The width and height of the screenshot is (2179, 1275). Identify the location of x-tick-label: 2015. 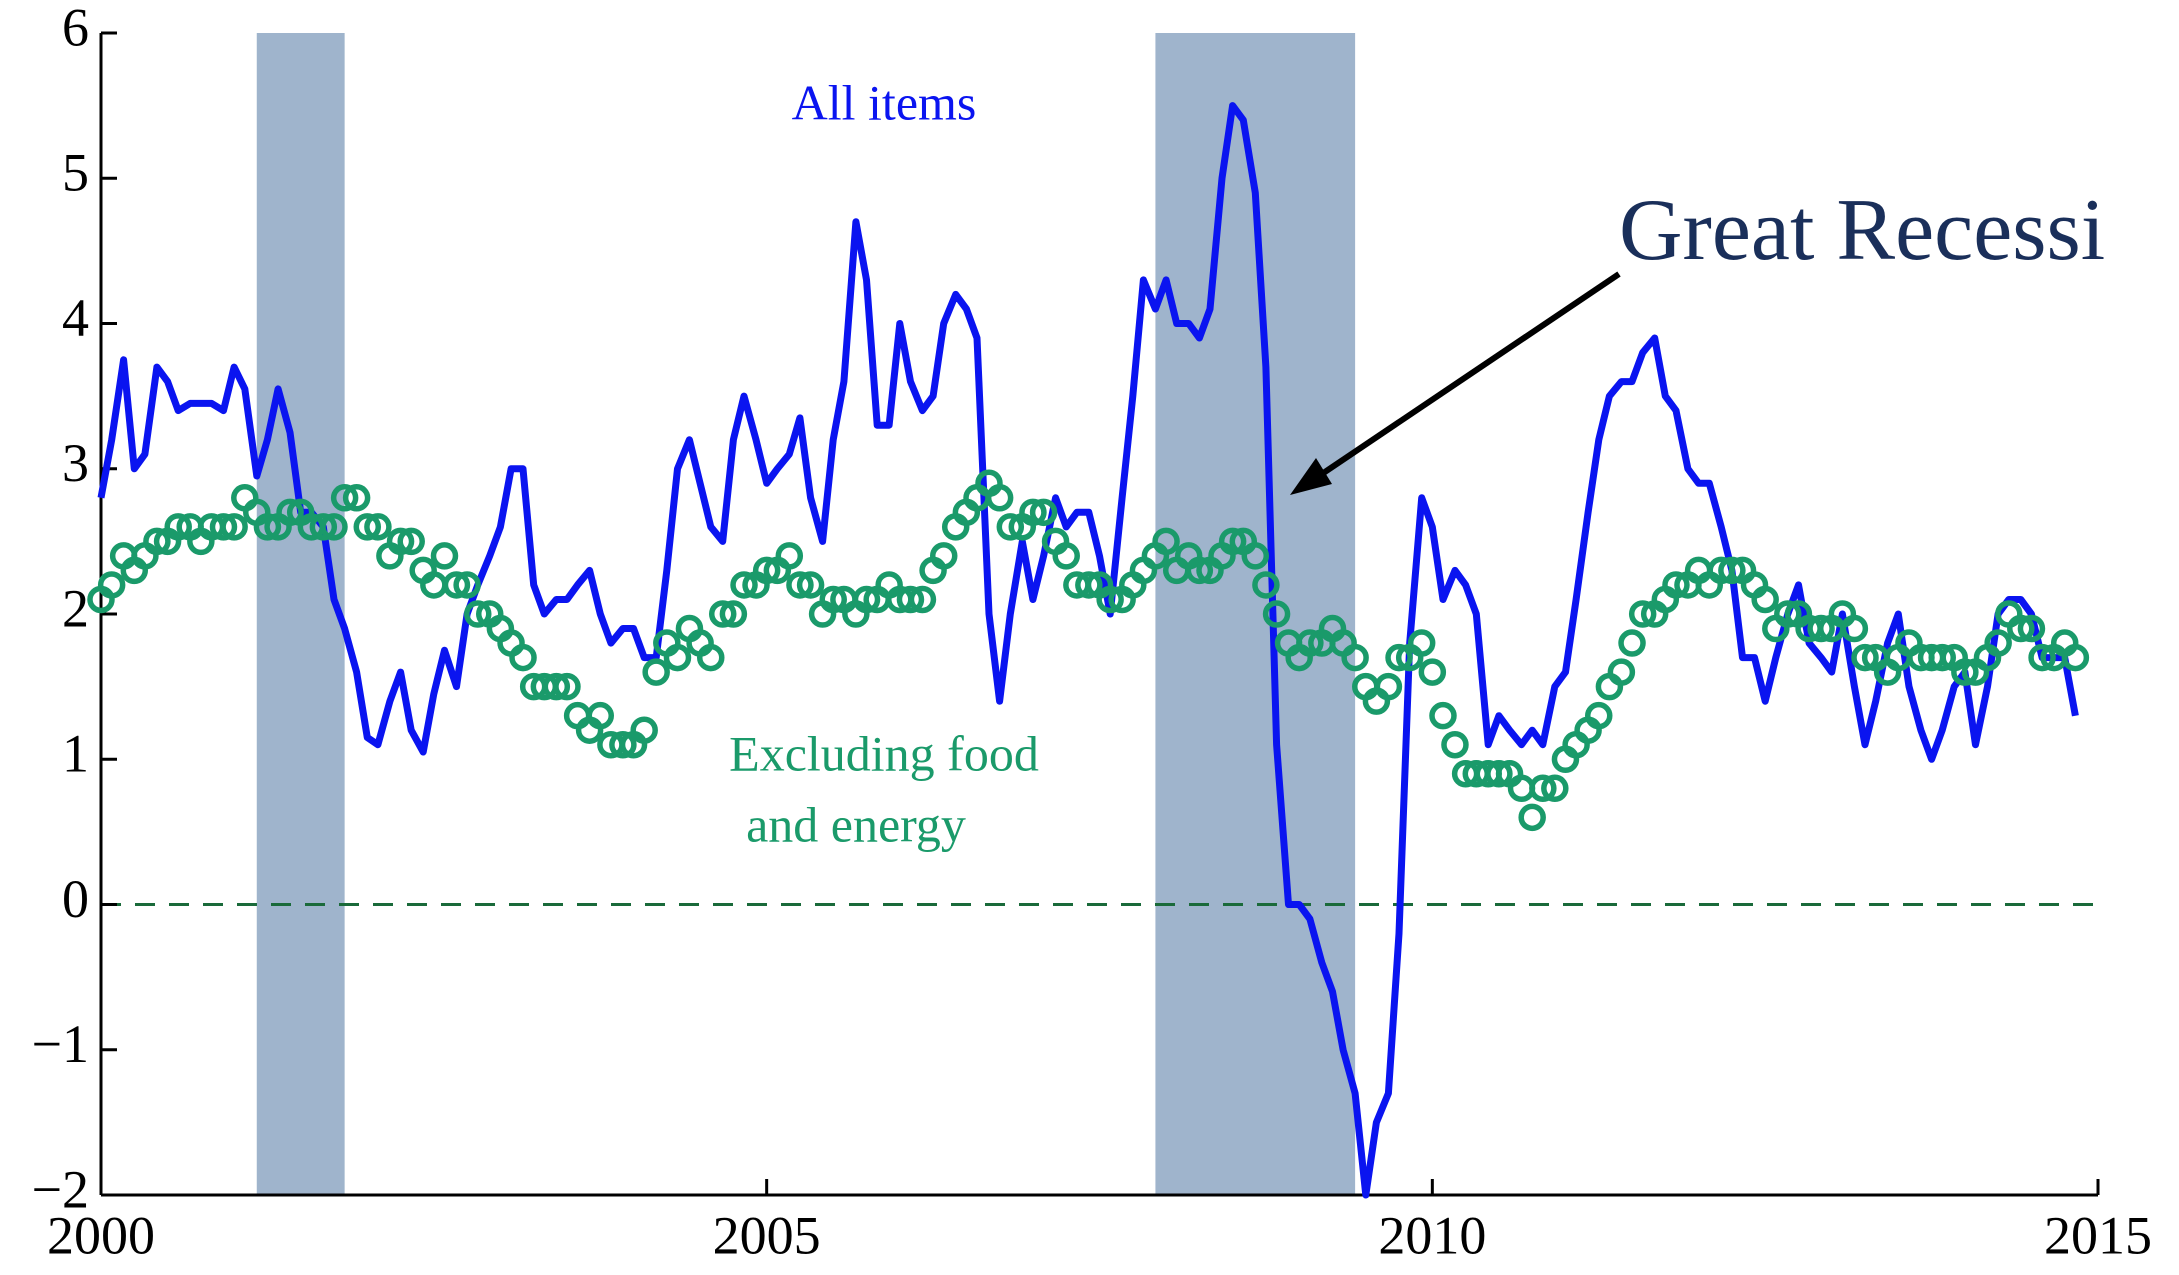
(2098, 1235).